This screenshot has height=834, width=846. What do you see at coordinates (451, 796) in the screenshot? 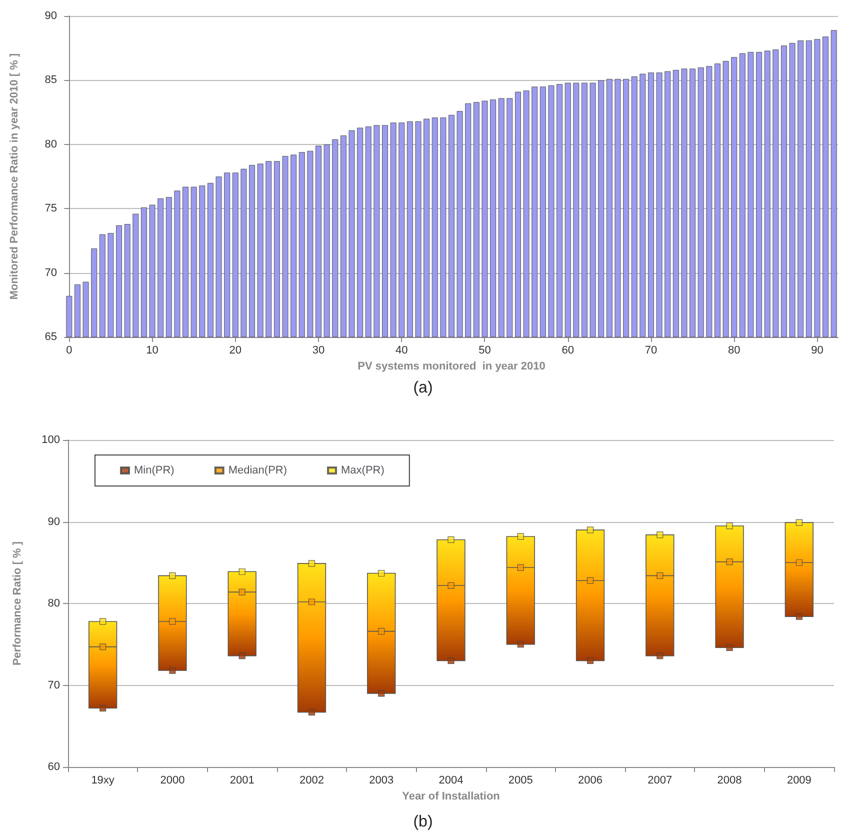
I see `x-axis-title: Year of Installation` at bounding box center [451, 796].